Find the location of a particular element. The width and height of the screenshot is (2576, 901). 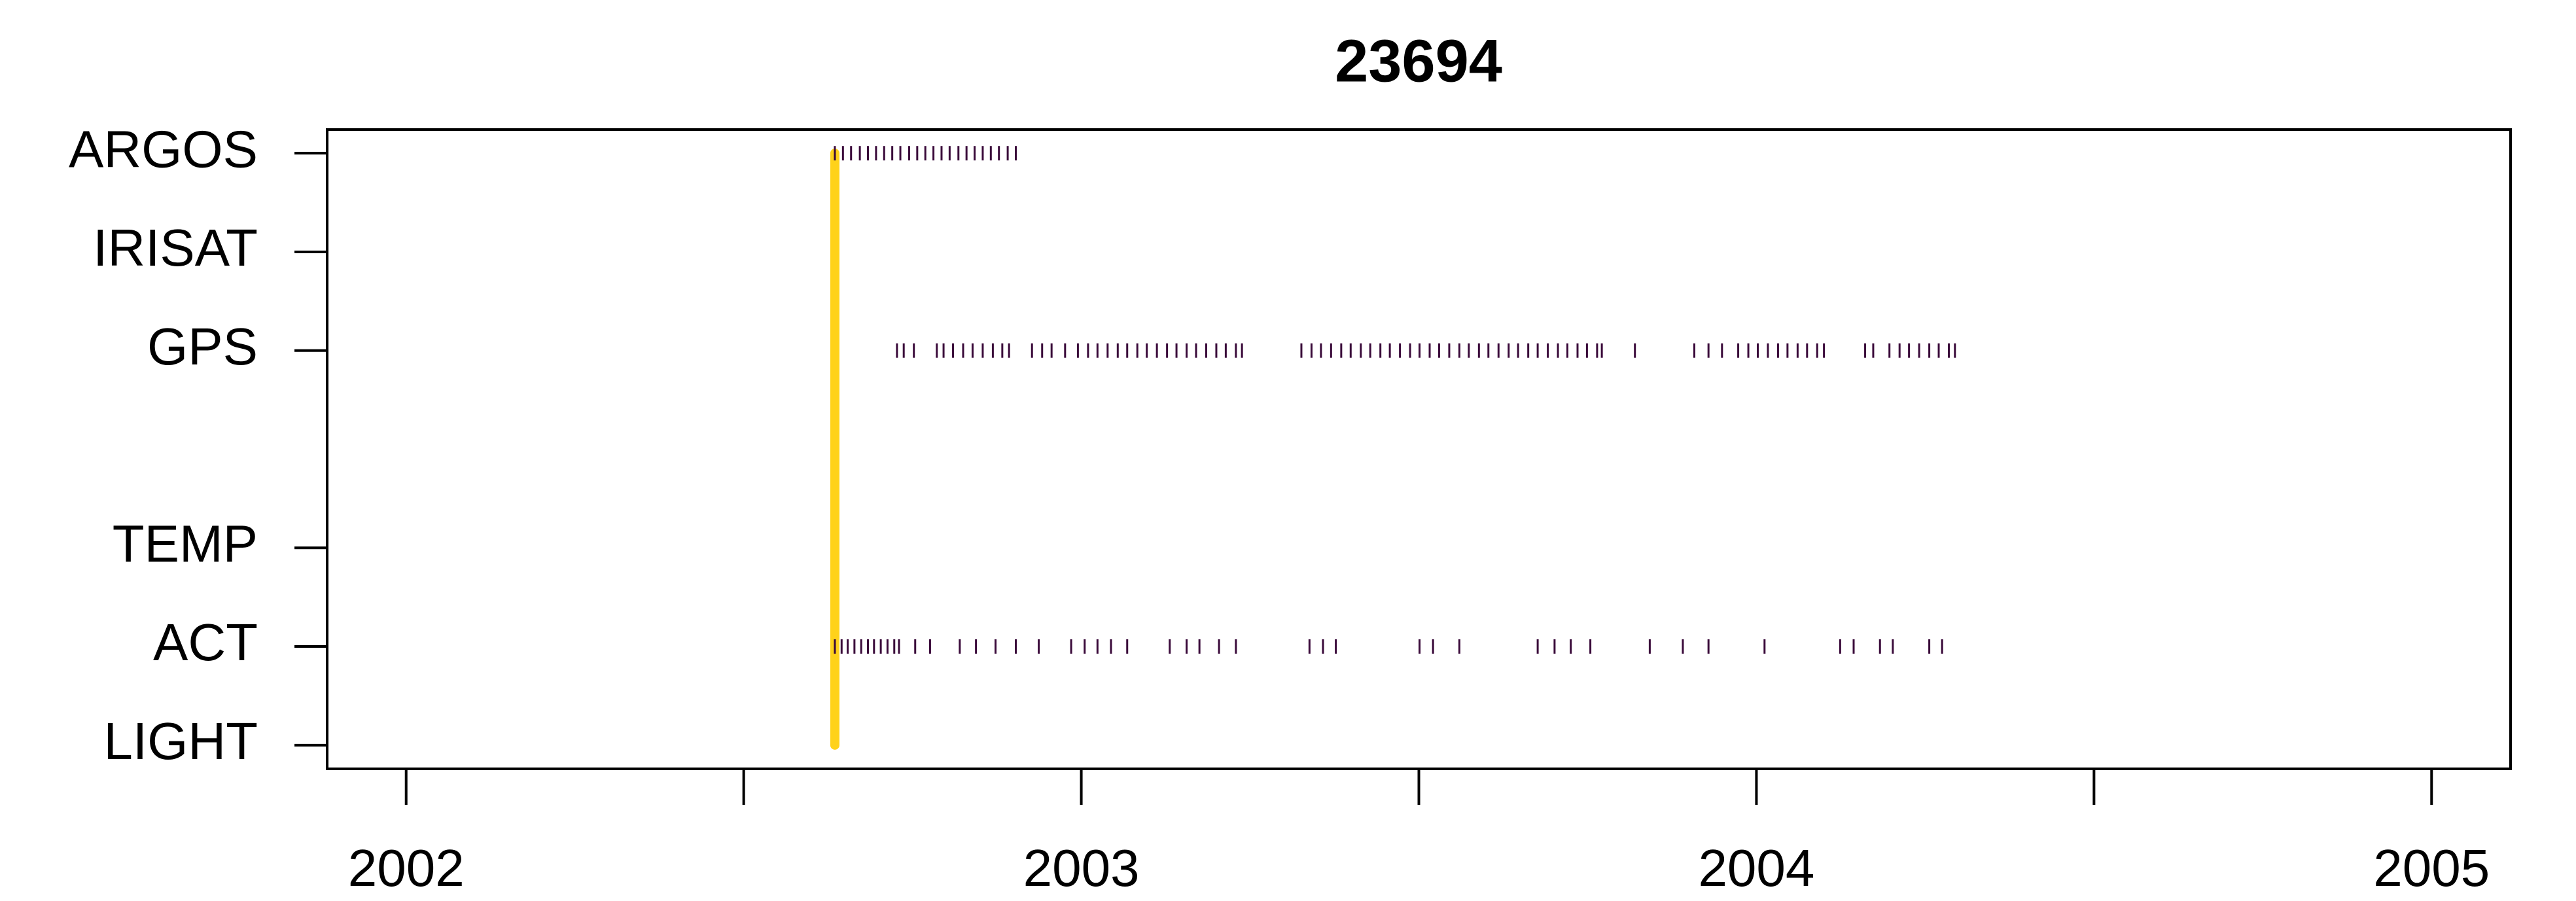

x-tick-label: 2003 is located at coordinates (1081, 868).